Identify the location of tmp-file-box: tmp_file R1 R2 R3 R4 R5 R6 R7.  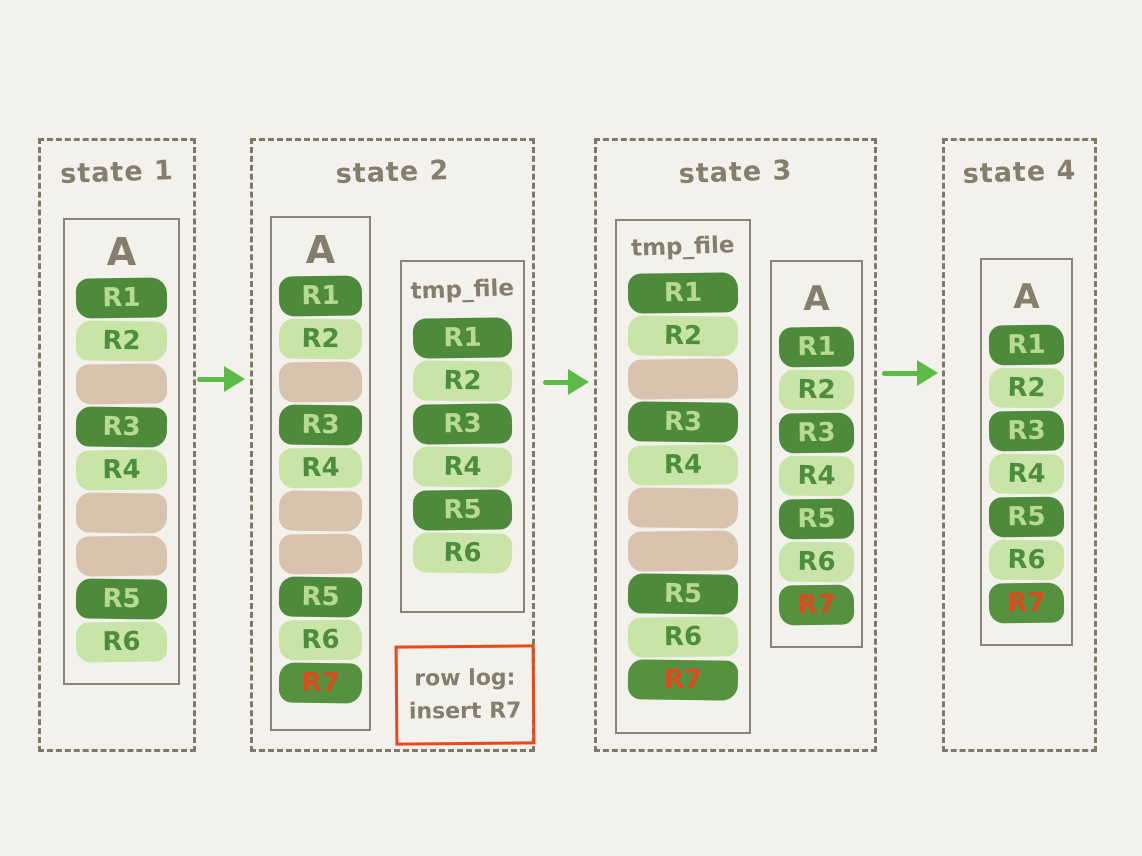
(683, 476).